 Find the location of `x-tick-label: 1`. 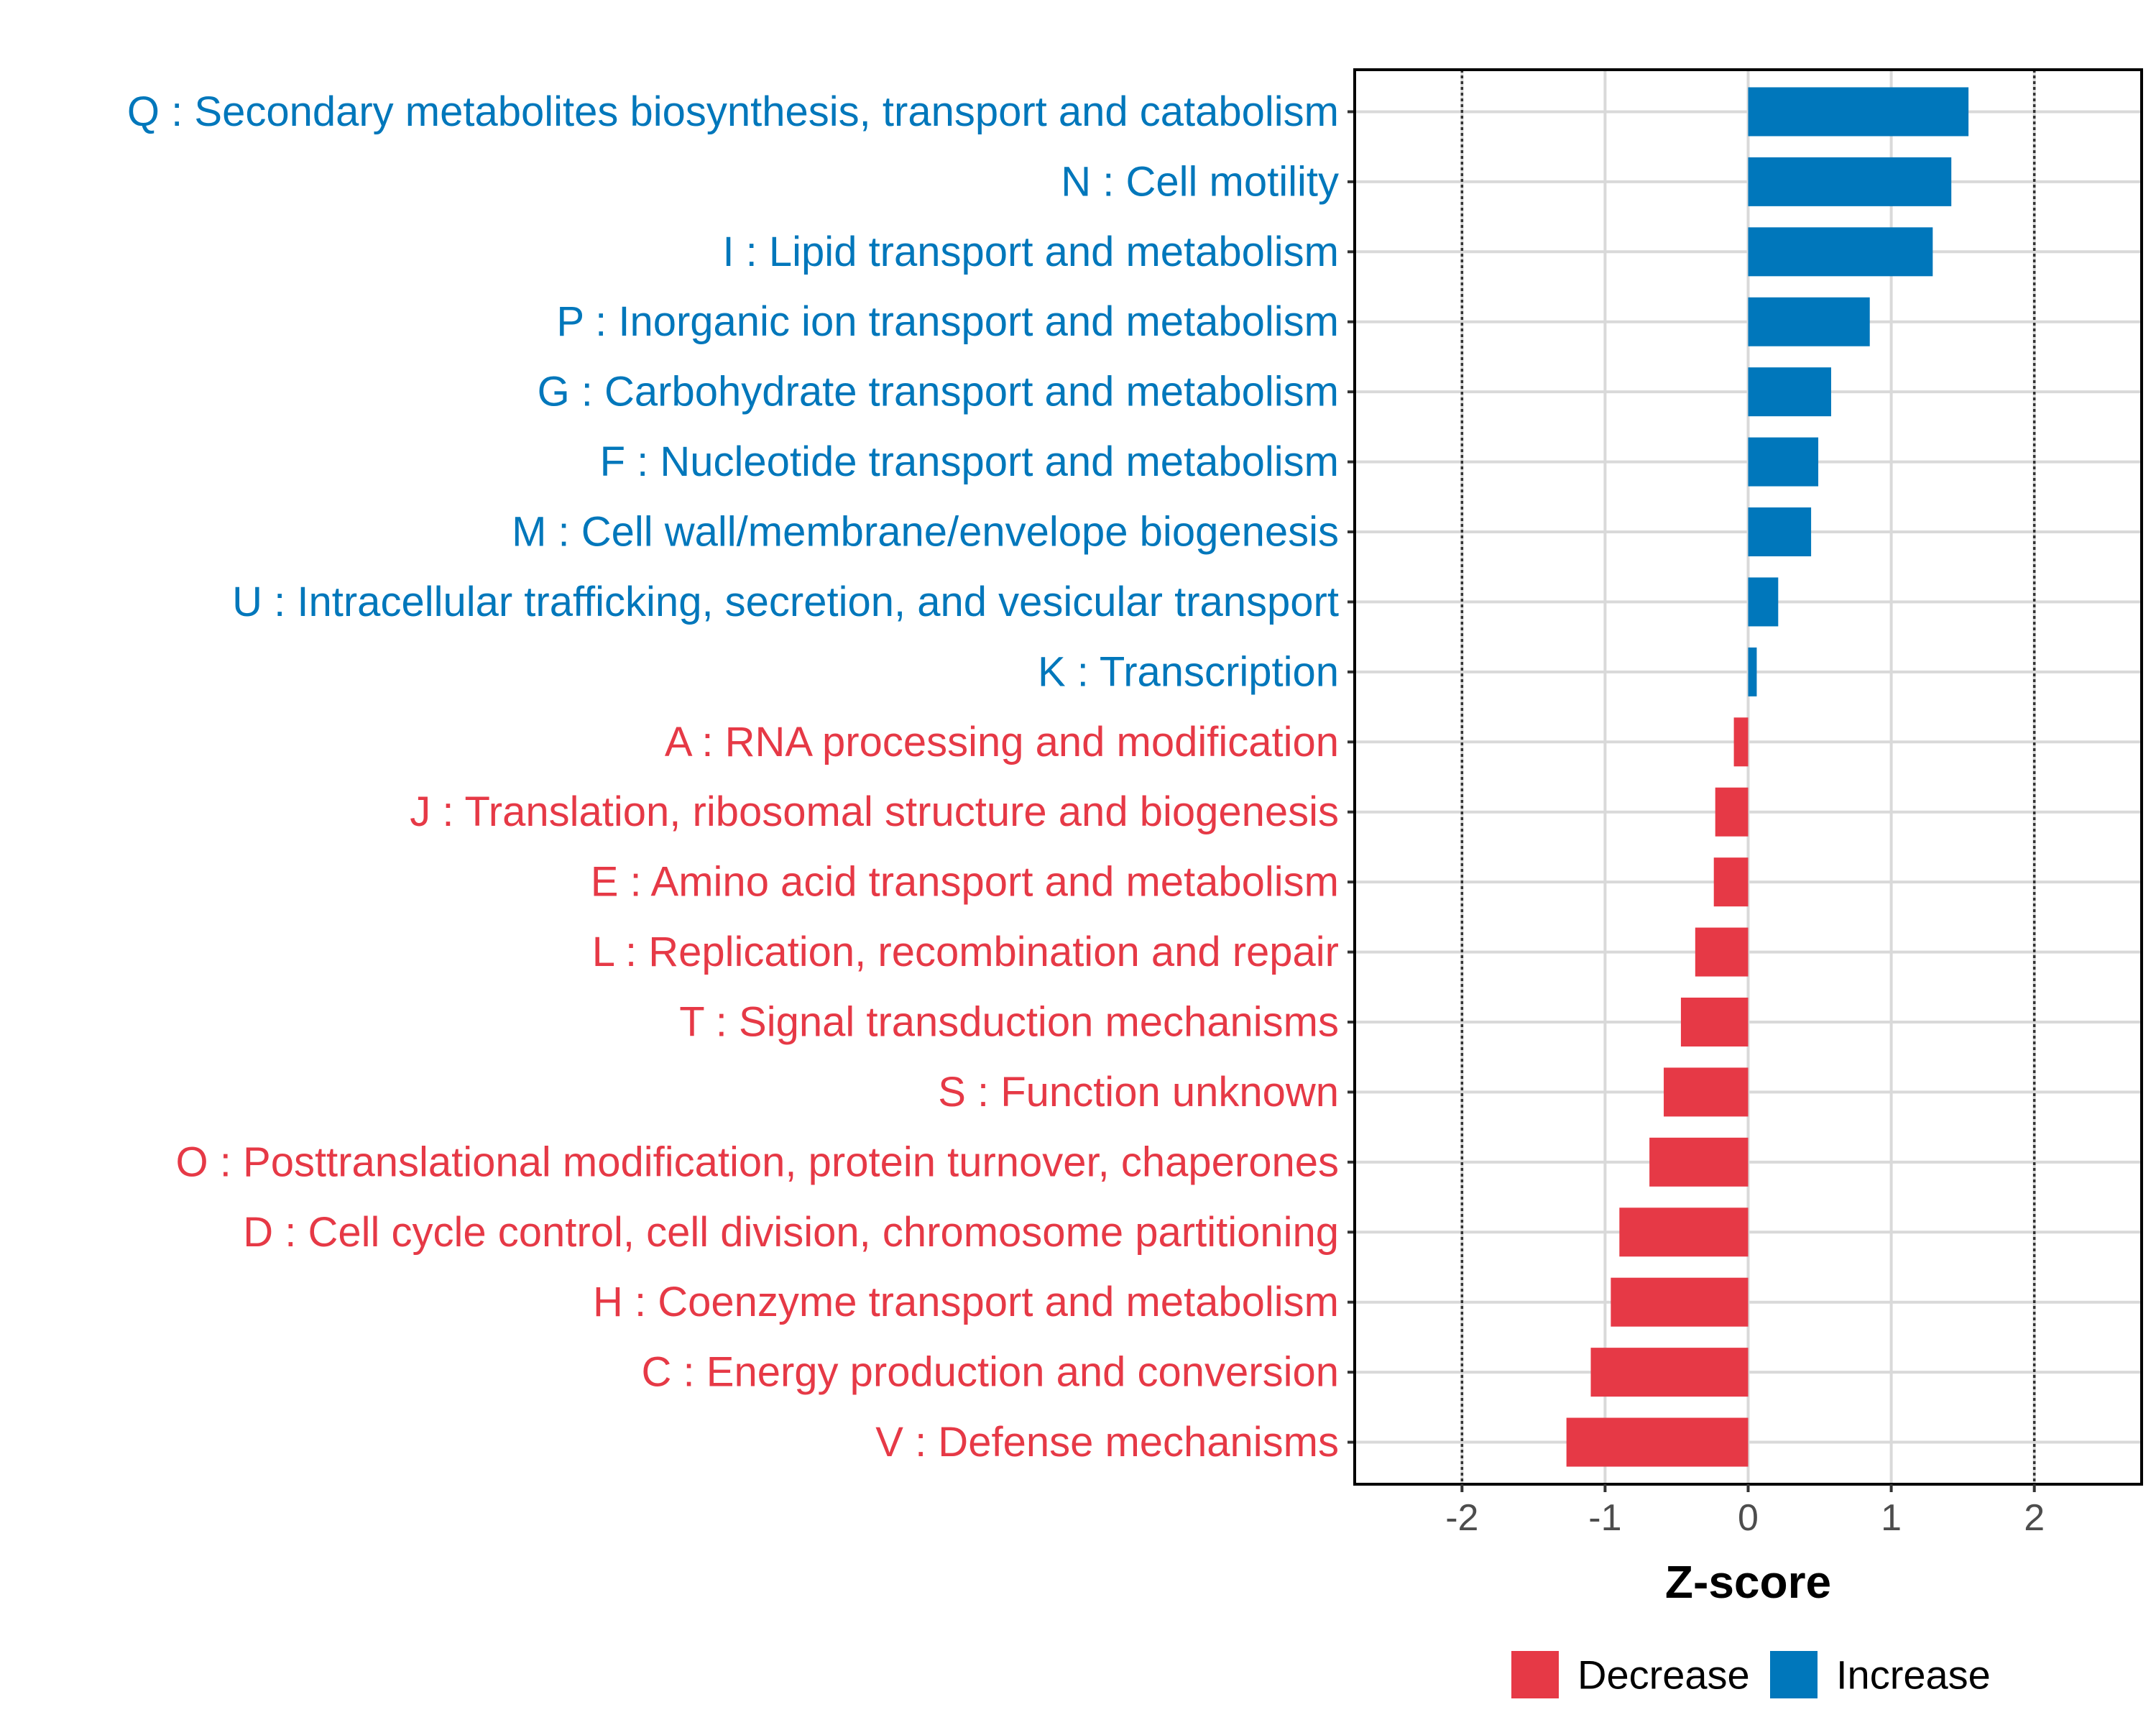

x-tick-label: 1 is located at coordinates (1891, 1518).